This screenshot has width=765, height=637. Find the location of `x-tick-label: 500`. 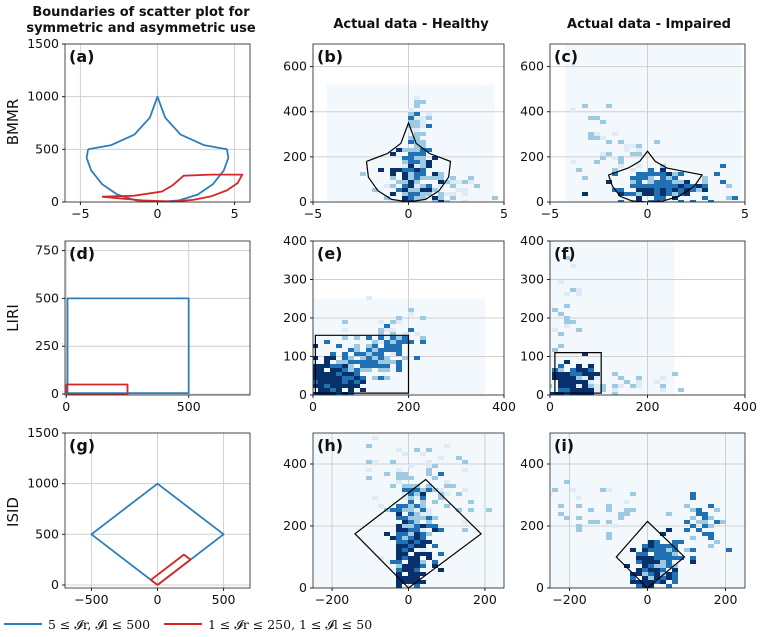

x-tick-label: 500 is located at coordinates (224, 599).